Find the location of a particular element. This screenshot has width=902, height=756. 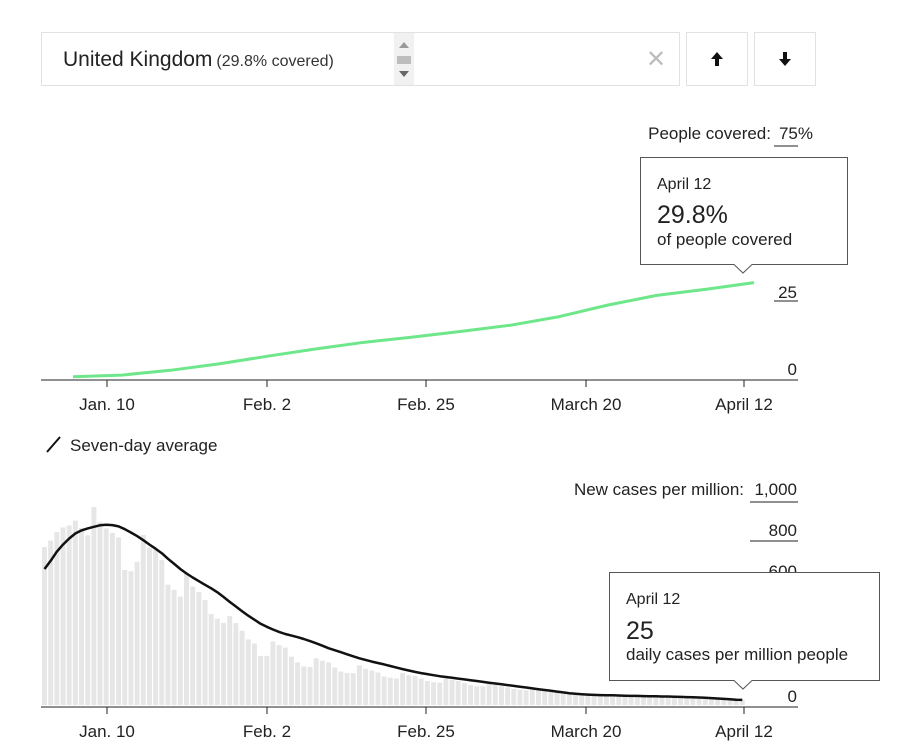

country-selector: United Kingdom (29.8% covered) ✕ is located at coordinates (360, 59).